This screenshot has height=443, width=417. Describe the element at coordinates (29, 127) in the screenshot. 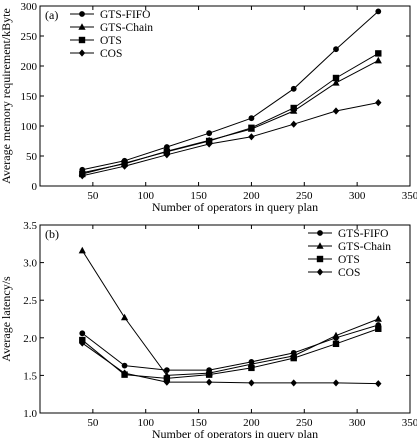

I see `y-tick-label: 100` at that location.